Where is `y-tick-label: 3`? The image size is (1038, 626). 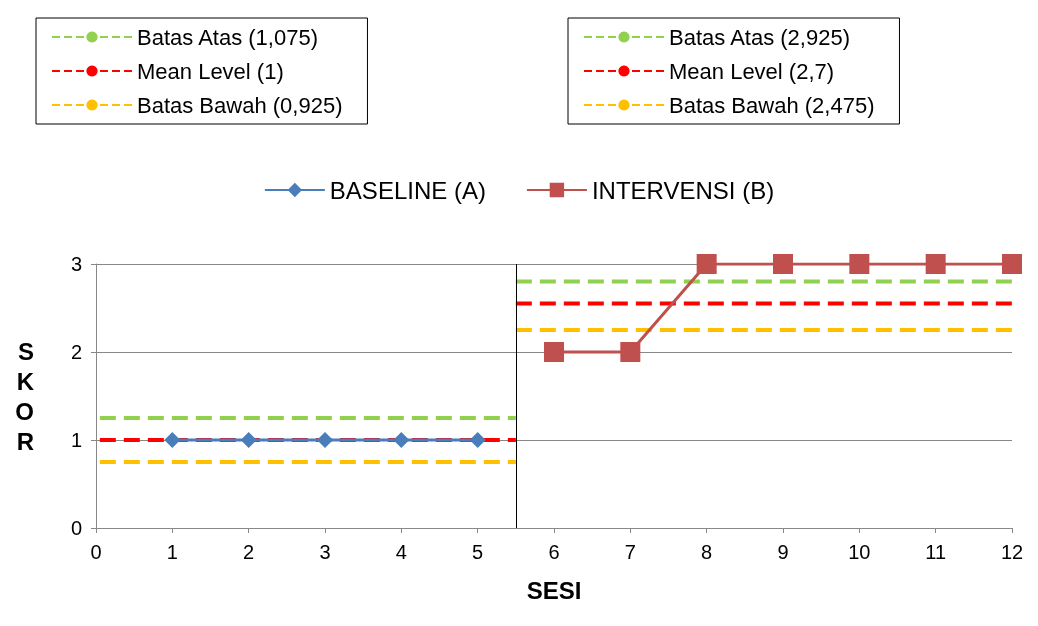
y-tick-label: 3 is located at coordinates (76, 264).